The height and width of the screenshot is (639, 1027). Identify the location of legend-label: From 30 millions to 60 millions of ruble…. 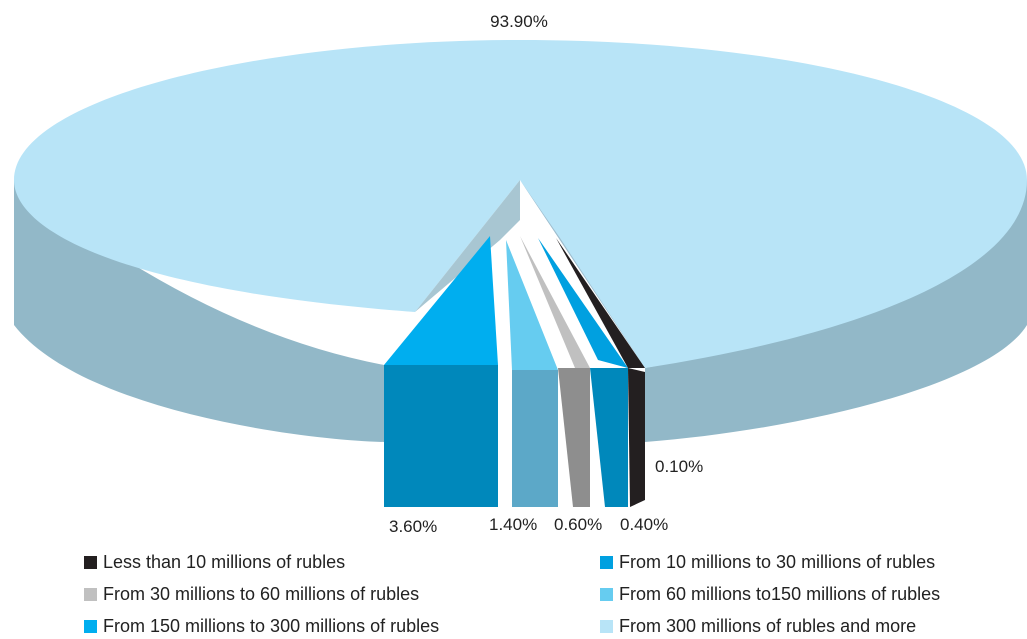
(261, 594).